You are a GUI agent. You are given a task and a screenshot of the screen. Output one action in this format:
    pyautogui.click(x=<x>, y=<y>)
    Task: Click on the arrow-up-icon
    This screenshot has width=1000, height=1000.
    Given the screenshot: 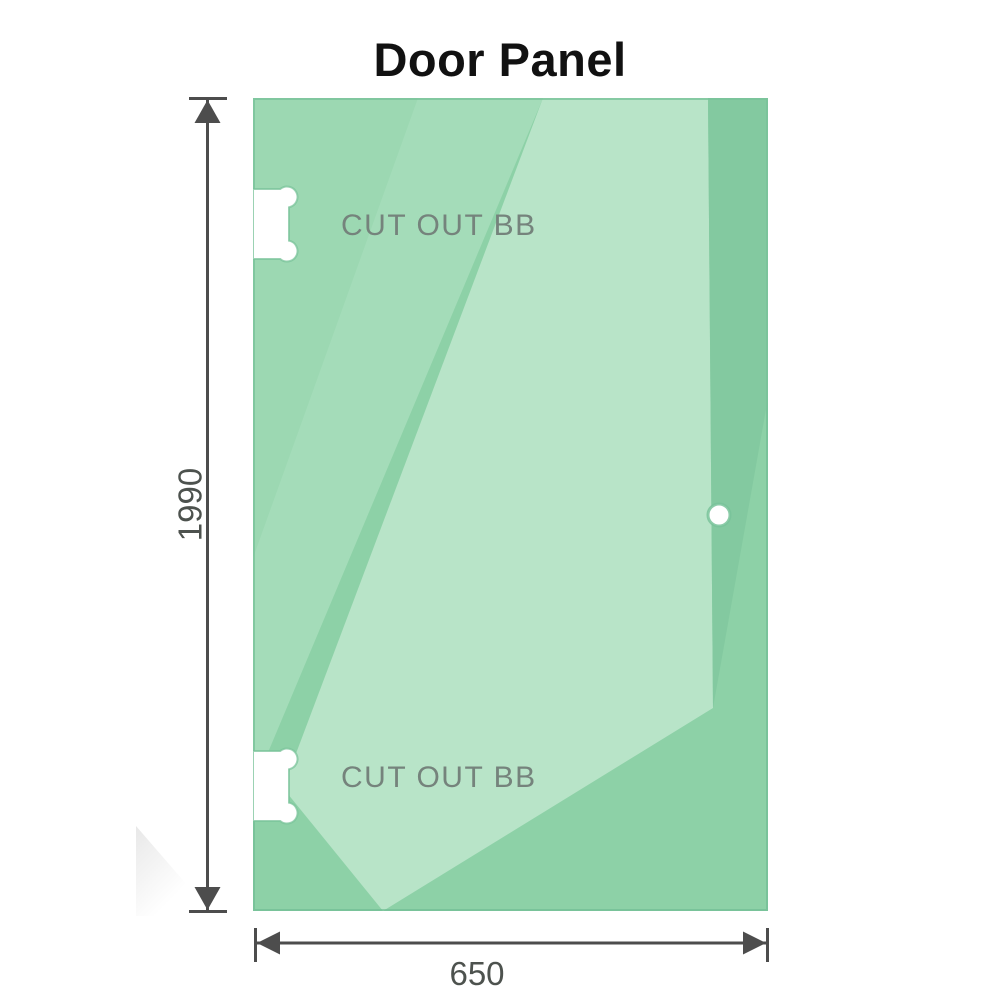 What is the action you would take?
    pyautogui.click(x=207, y=111)
    